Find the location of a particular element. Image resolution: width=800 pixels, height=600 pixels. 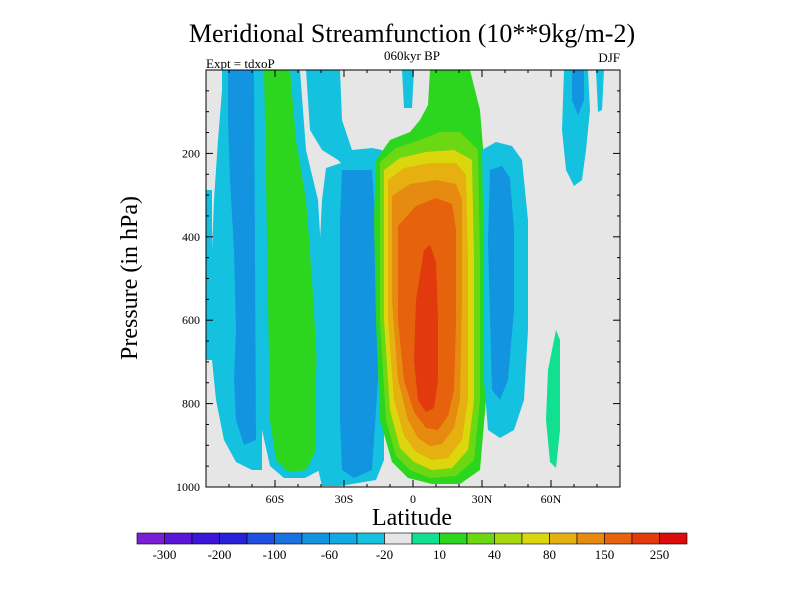

colorbar-label: -300 is located at coordinates (165, 554).